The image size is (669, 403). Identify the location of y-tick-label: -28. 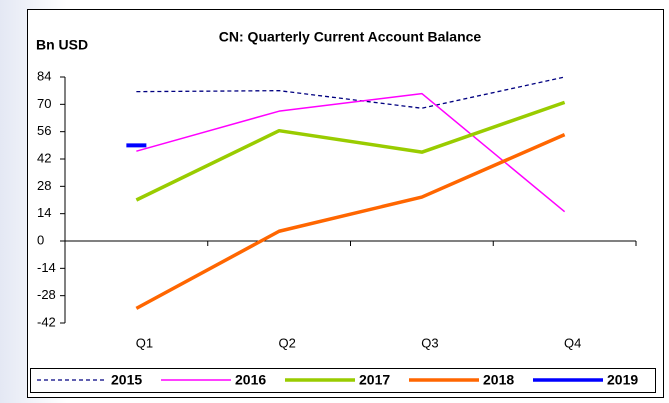
(46, 294).